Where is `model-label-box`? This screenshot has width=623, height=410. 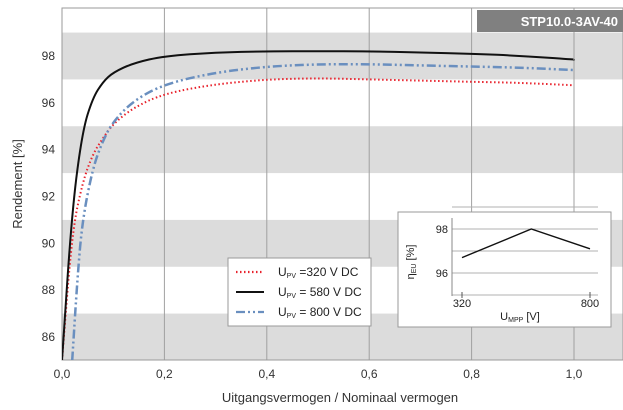 model-label-box is located at coordinates (550, 21).